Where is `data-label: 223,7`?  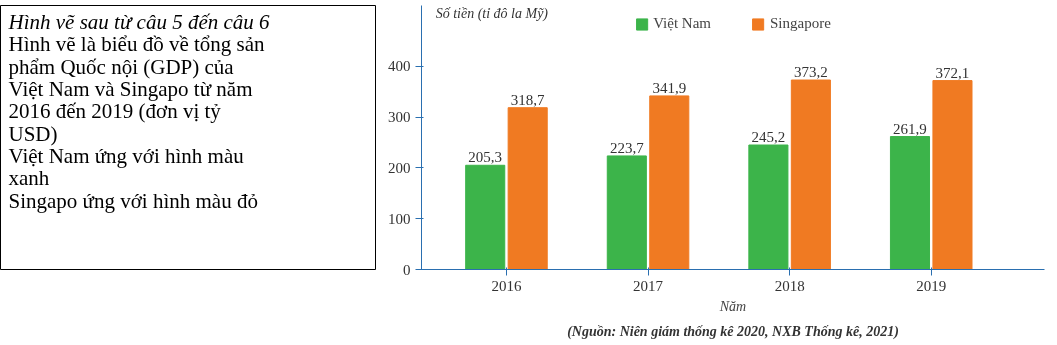 data-label: 223,7 is located at coordinates (627, 147).